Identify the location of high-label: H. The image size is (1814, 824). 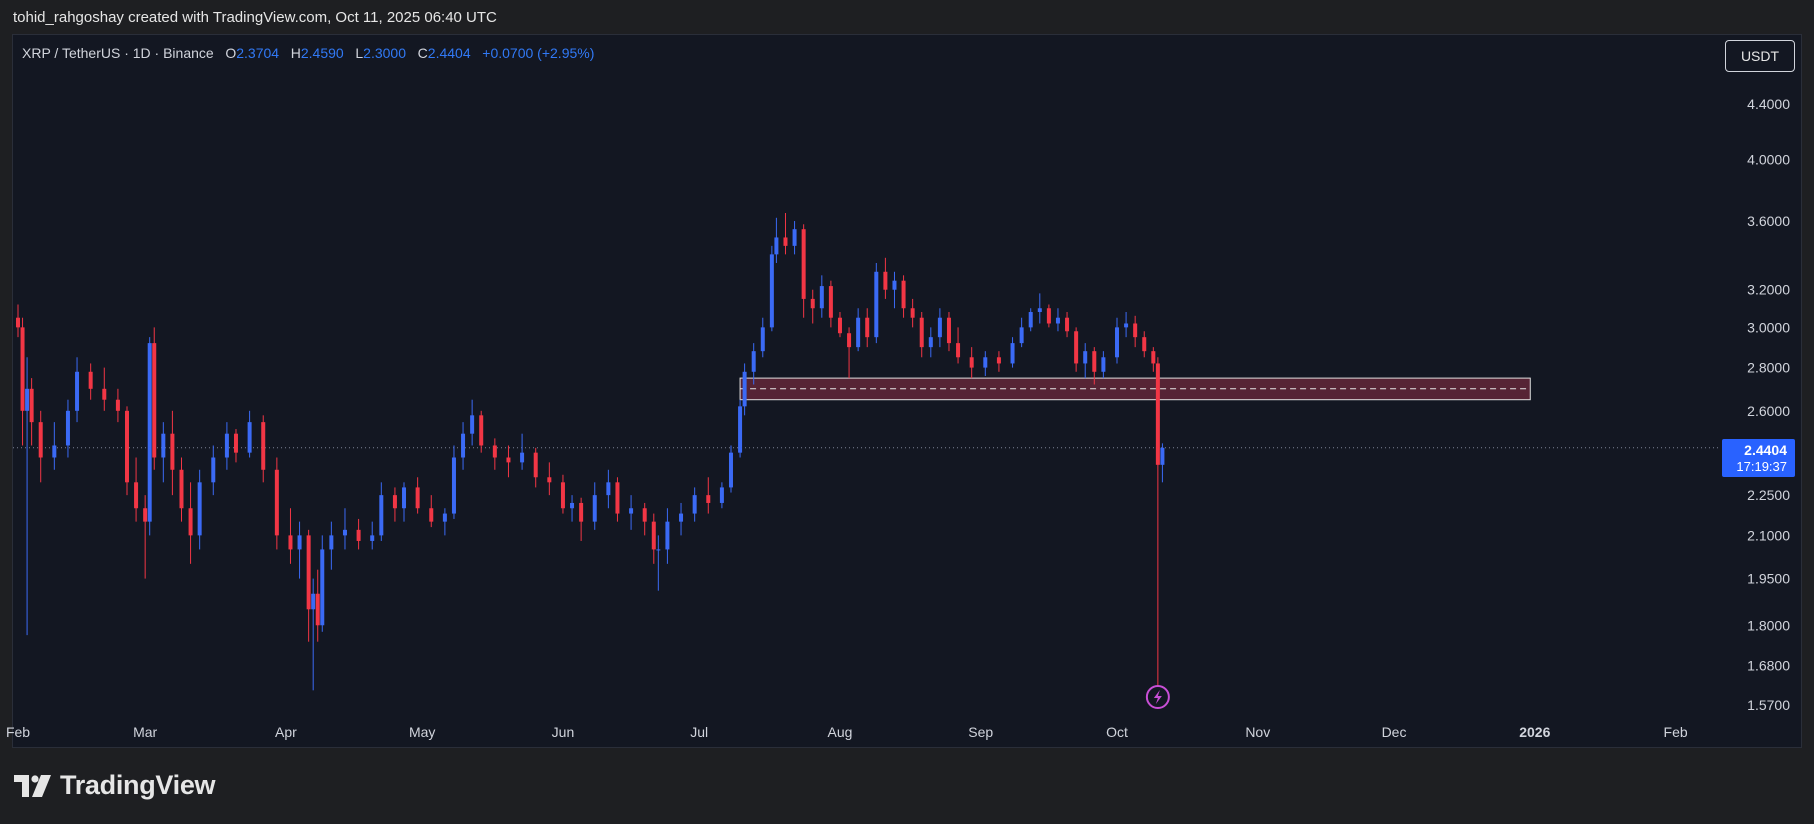
(295, 53).